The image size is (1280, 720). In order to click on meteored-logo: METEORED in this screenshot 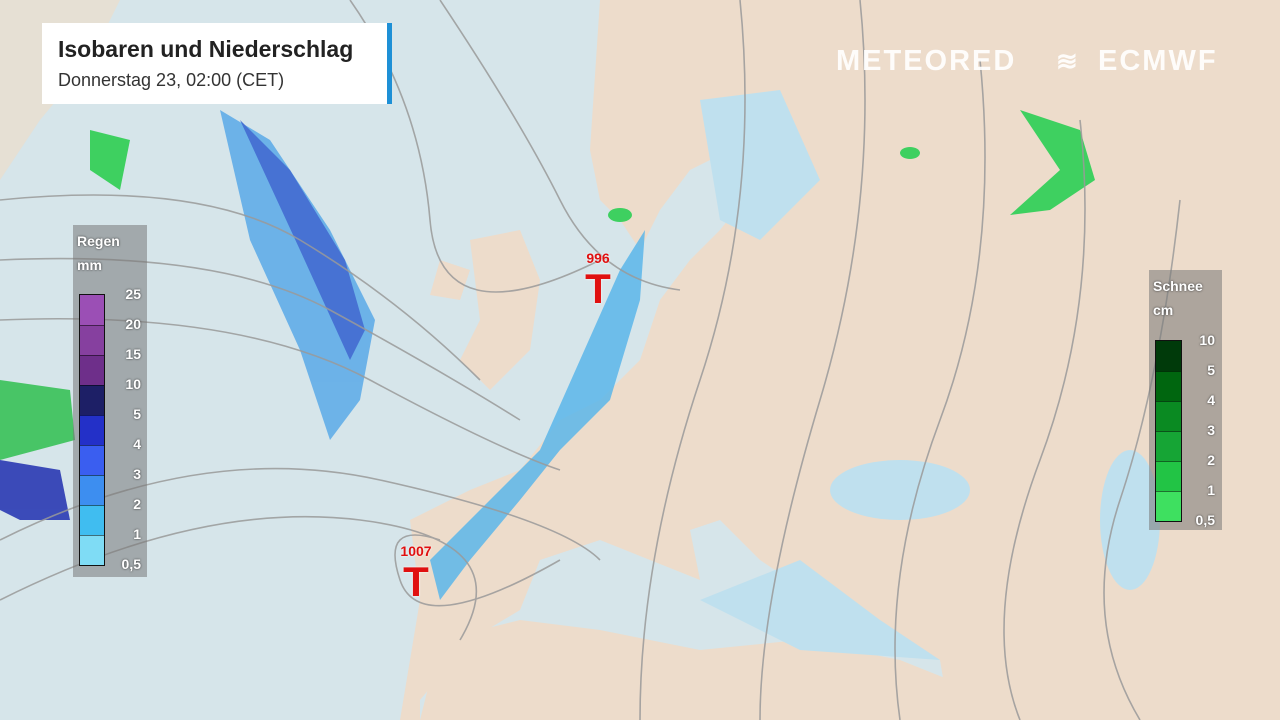, I will do `click(926, 61)`.